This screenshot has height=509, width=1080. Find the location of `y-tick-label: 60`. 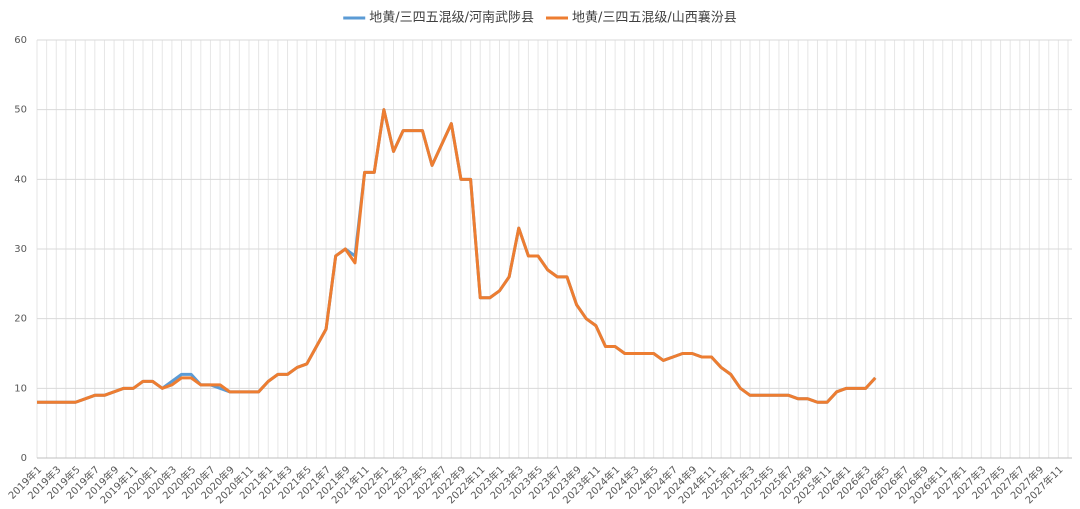

y-tick-label: 60 is located at coordinates (20, 40).